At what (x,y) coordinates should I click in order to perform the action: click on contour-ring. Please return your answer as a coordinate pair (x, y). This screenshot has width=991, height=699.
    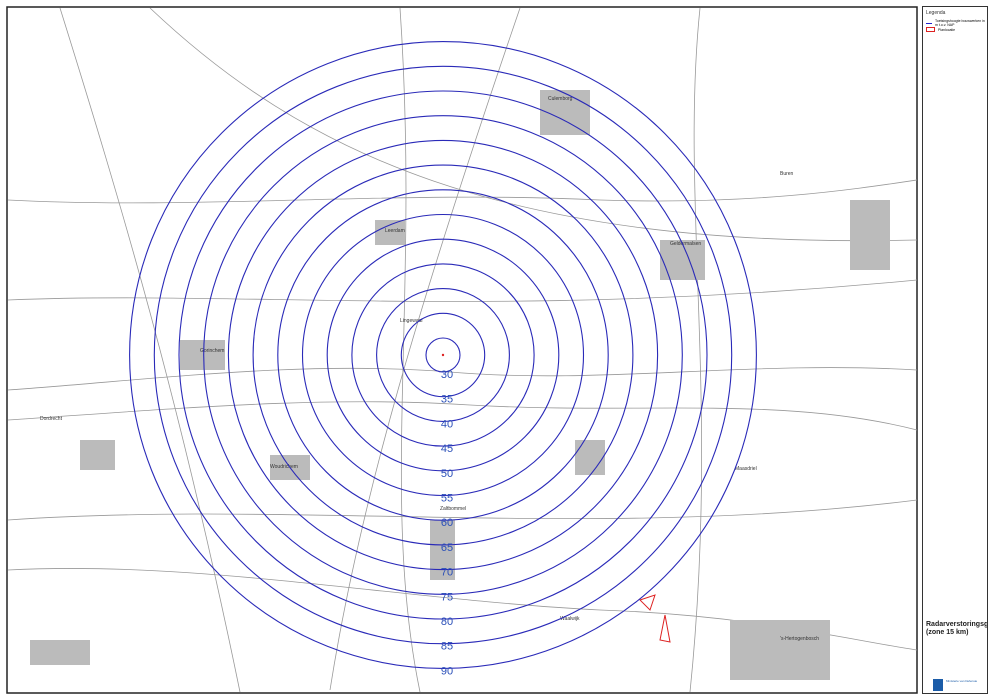
    Looking at the image, I should click on (443, 355).